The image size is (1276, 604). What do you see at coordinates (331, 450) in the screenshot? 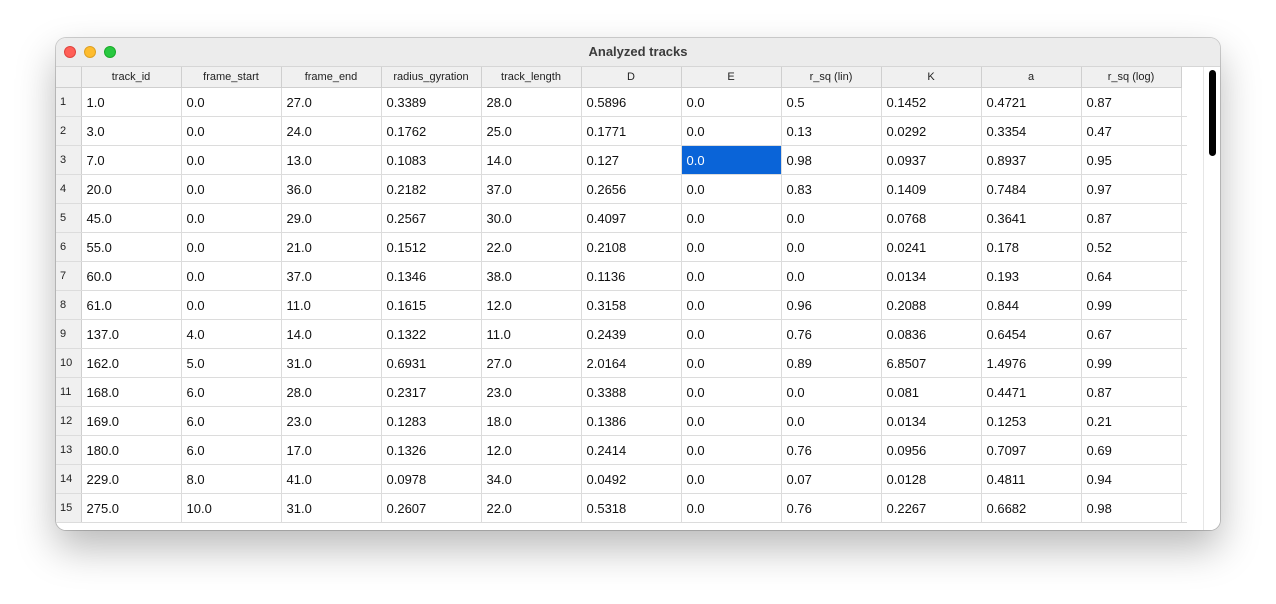
I see `table-cell: 17.0` at bounding box center [331, 450].